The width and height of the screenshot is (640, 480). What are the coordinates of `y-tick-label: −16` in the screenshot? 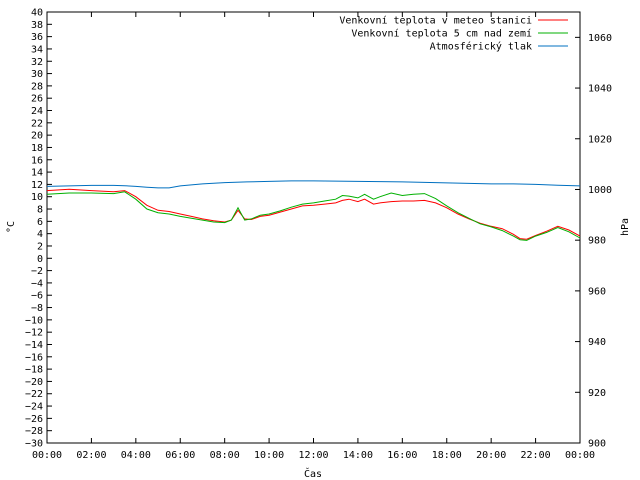 It's located at (34, 357).